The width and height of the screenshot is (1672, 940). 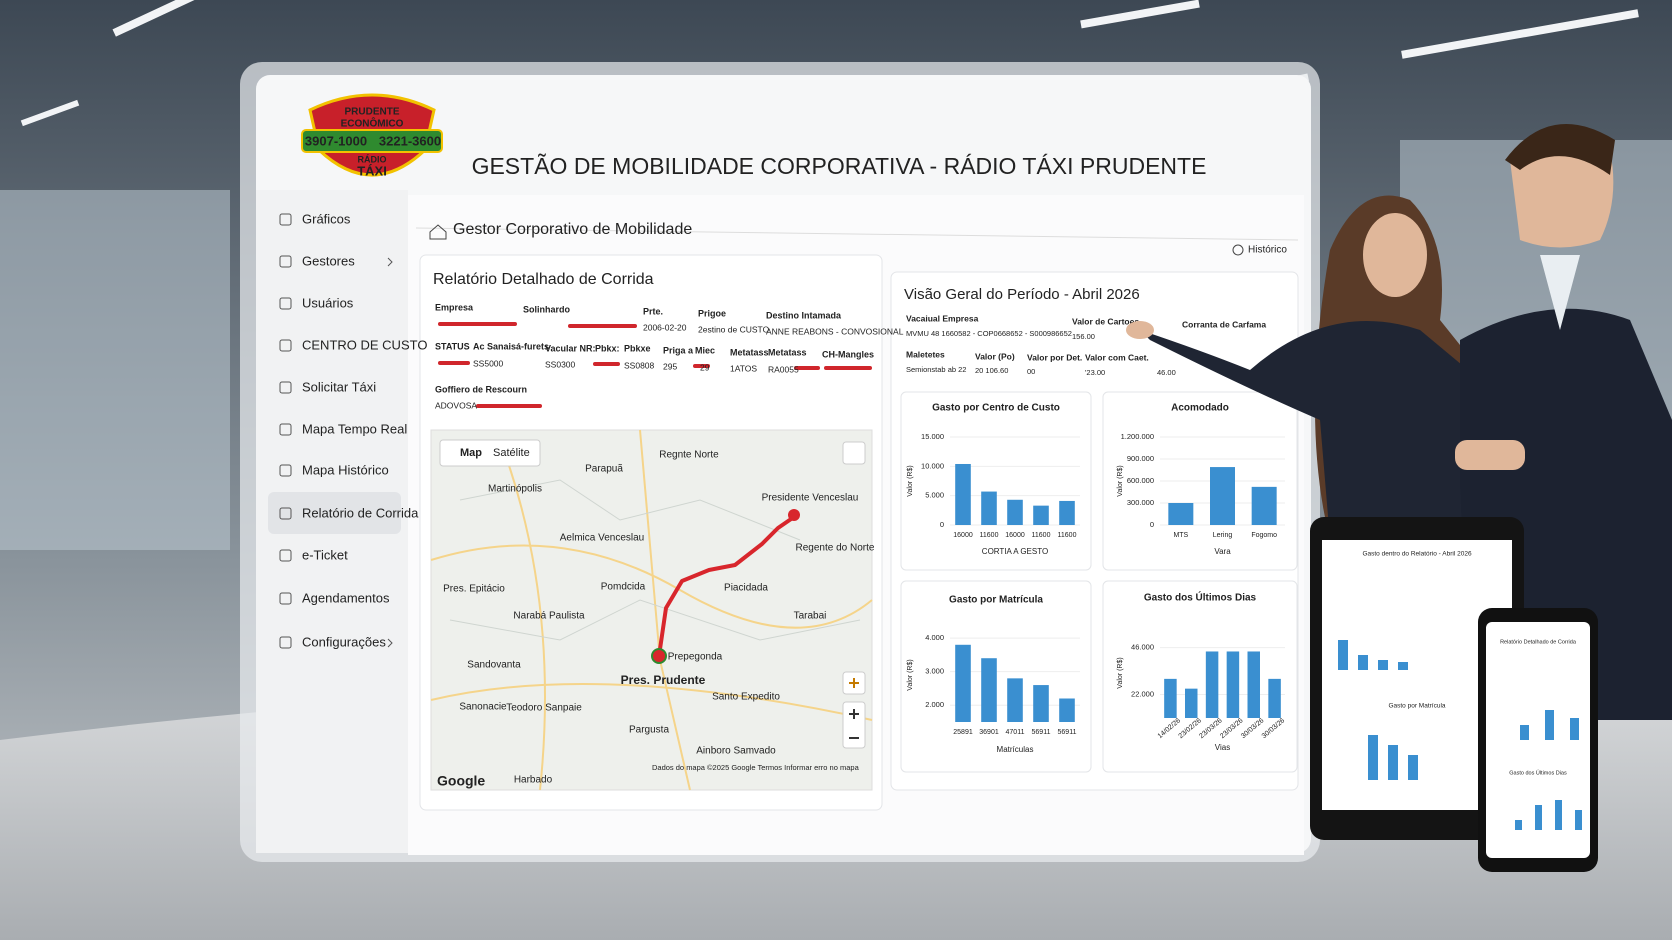 What do you see at coordinates (560, 364) in the screenshot?
I see `field-value: SS0300` at bounding box center [560, 364].